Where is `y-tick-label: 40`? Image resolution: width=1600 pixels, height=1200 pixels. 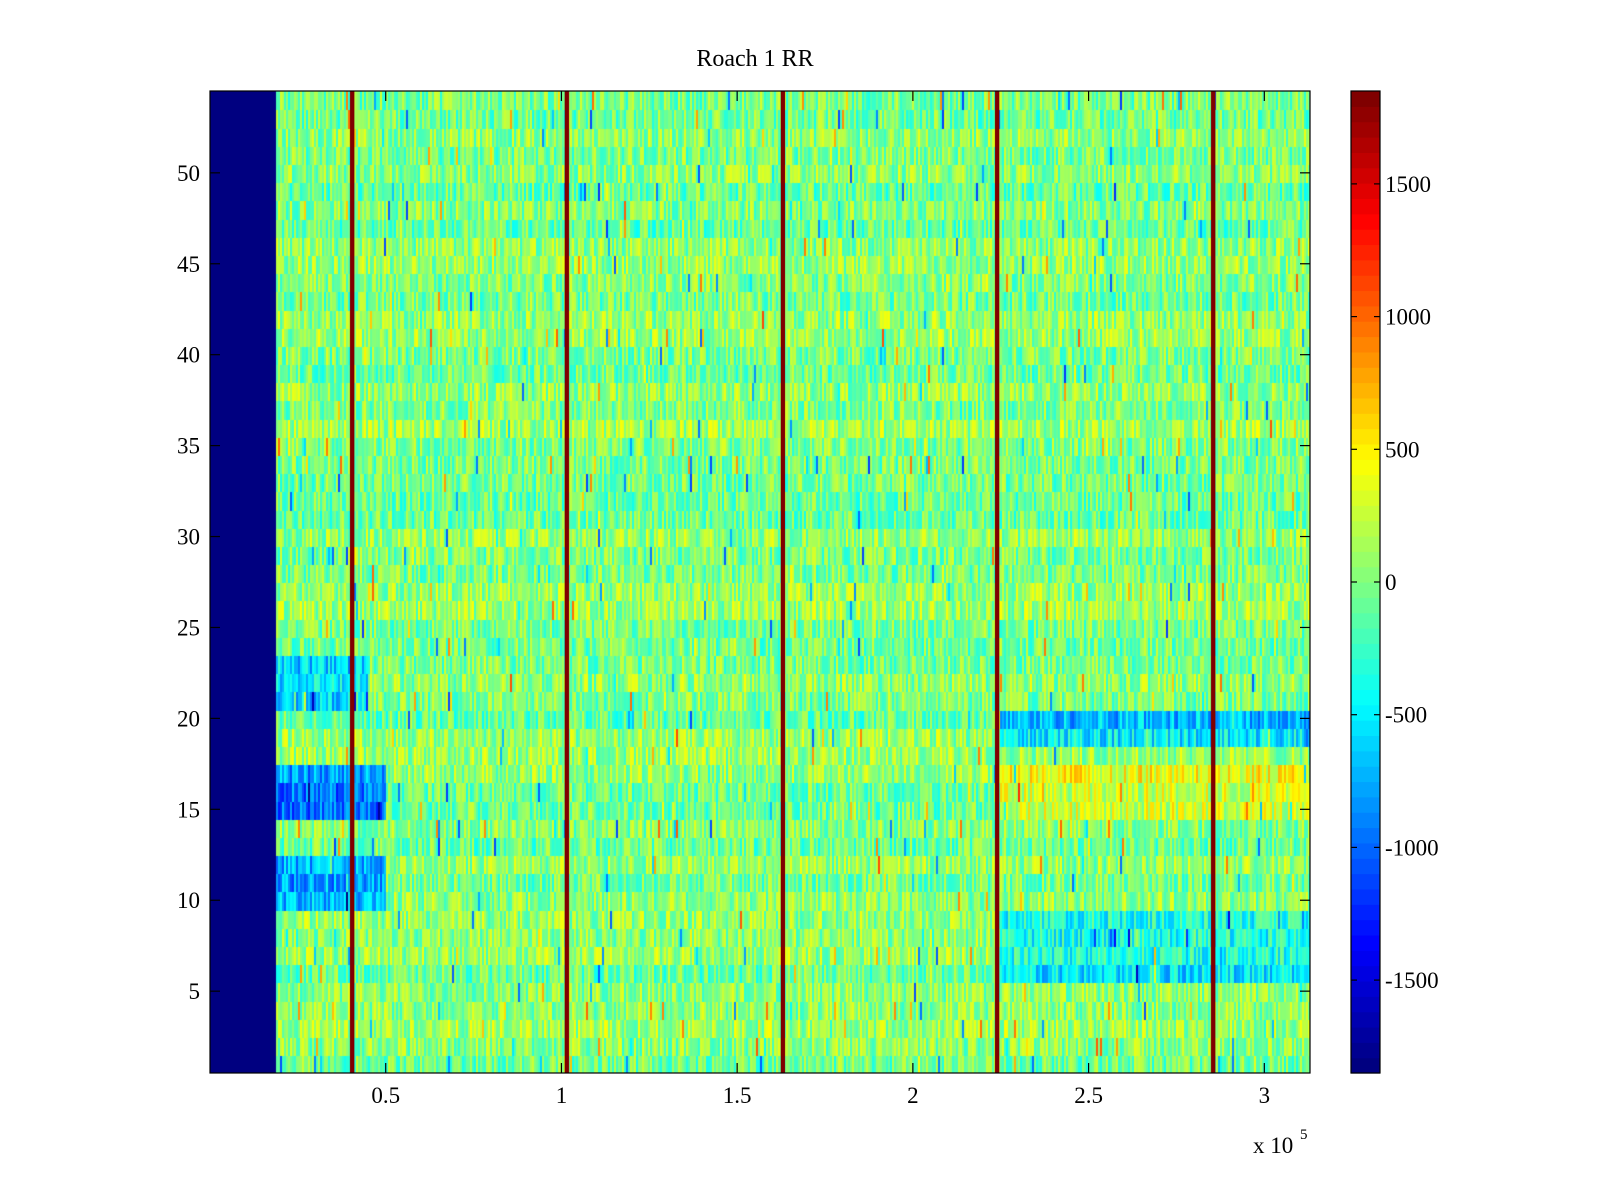
y-tick-label: 40 is located at coordinates (188, 355).